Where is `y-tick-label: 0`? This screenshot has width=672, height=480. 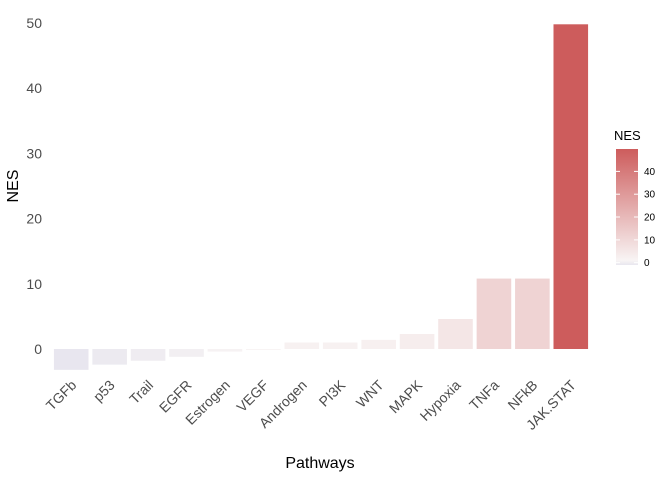 y-tick-label: 0 is located at coordinates (38, 349).